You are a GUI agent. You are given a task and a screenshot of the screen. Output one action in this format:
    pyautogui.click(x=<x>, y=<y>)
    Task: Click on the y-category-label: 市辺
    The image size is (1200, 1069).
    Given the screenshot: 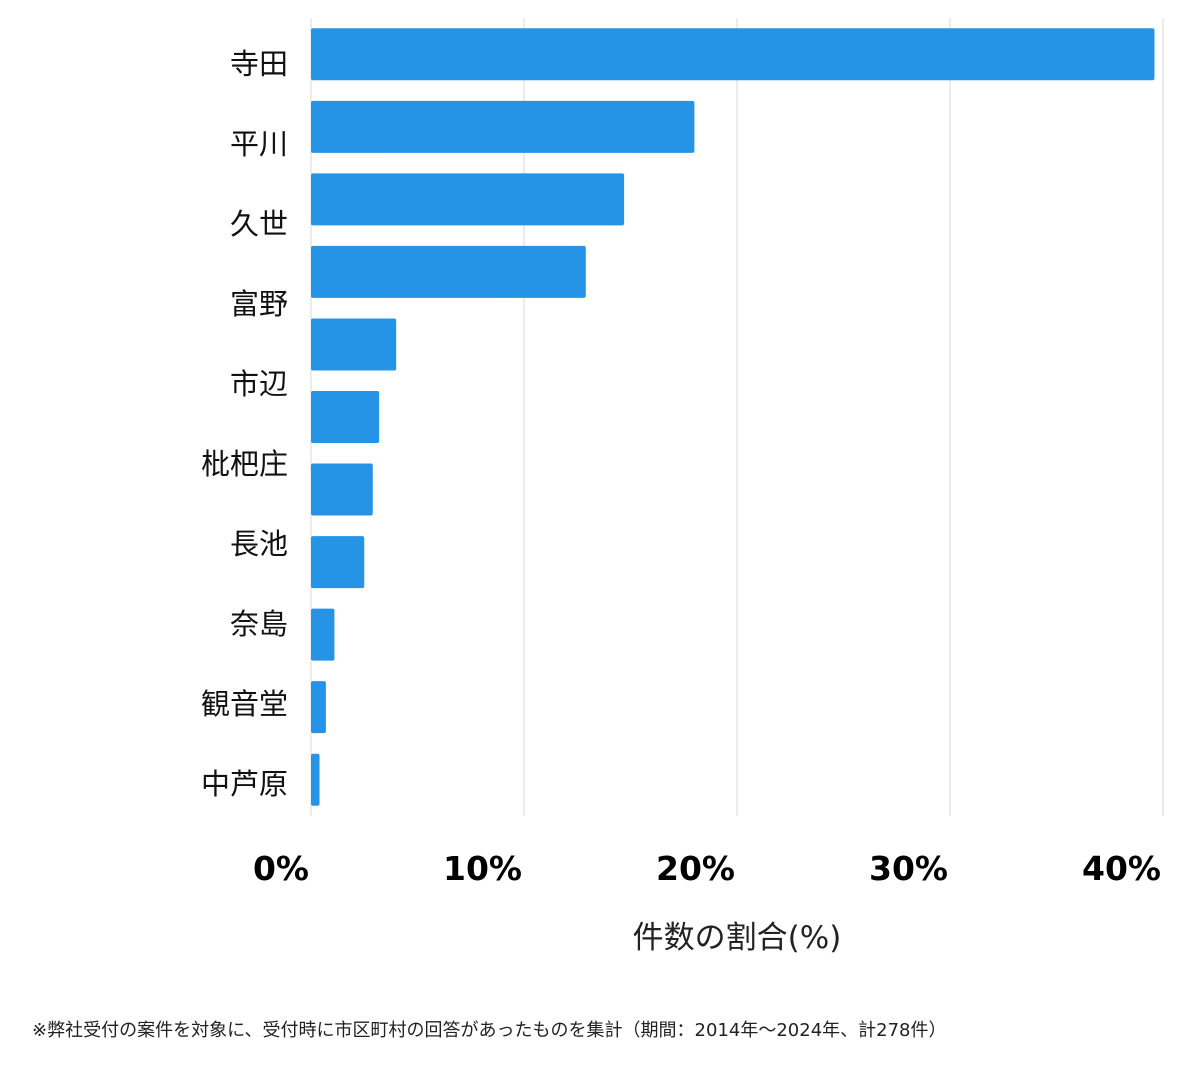 What is the action you would take?
    pyautogui.click(x=259, y=384)
    